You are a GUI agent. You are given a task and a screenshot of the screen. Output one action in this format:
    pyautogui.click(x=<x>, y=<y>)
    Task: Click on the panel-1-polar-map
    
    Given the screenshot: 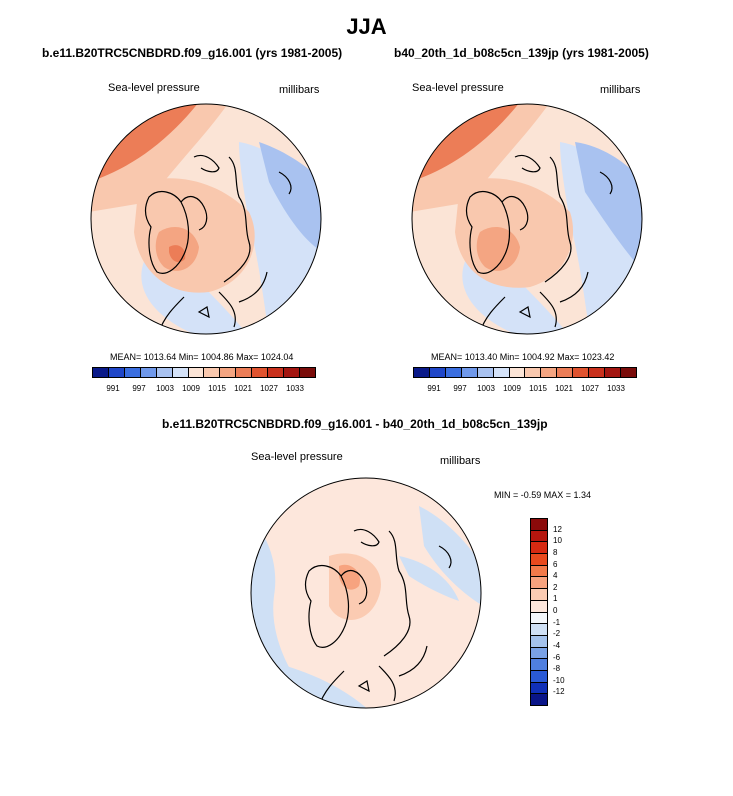 What is the action you would take?
    pyautogui.click(x=206, y=219)
    